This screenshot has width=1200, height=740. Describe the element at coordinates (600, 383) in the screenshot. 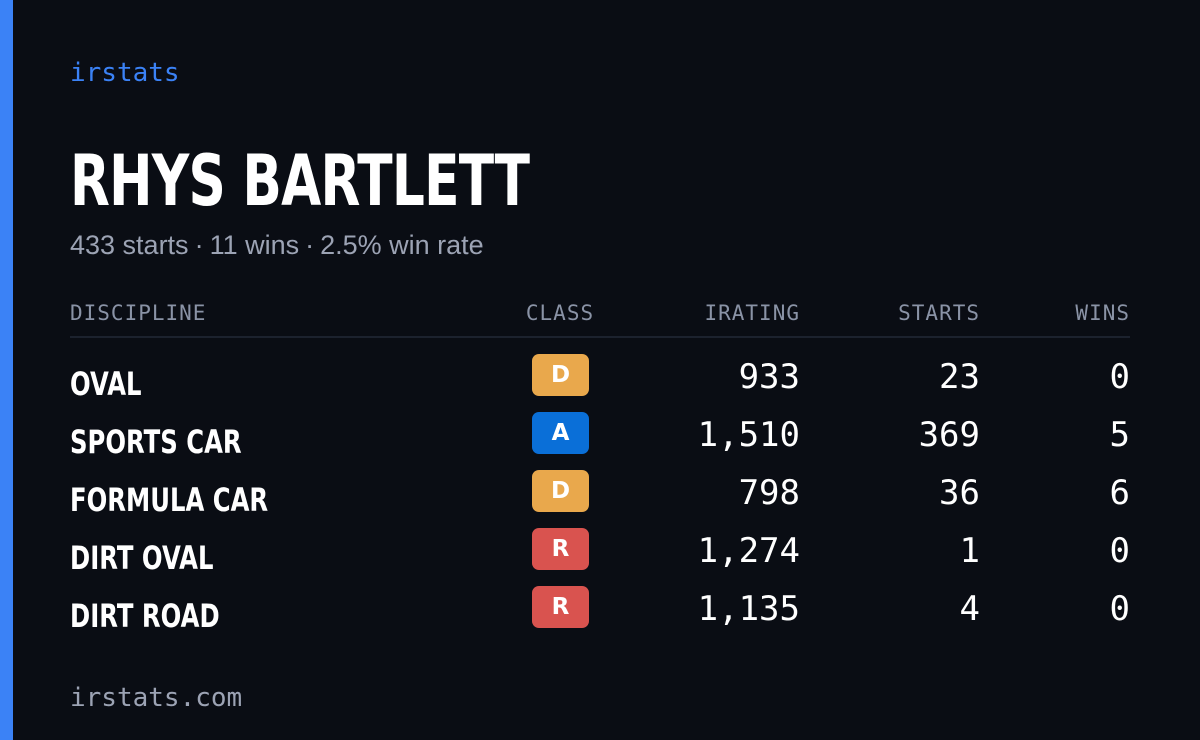

I see `table-row: OVAL D 933 23 0` at that location.